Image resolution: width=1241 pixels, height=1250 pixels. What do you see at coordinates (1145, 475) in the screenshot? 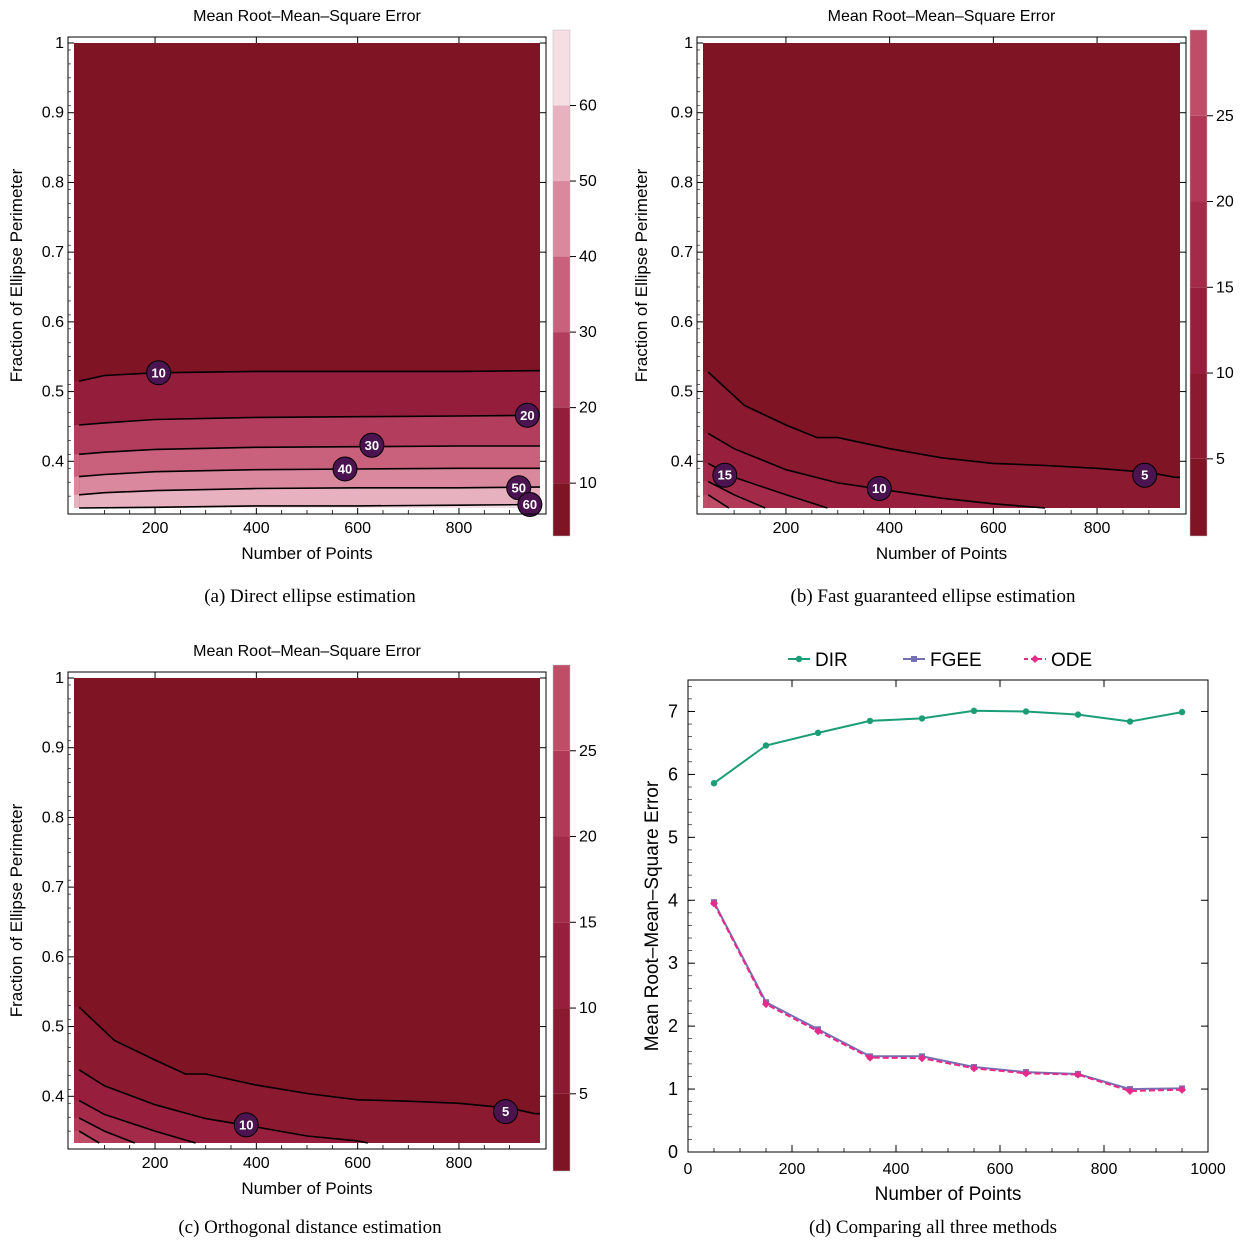
I see `contour-label-5: 5` at bounding box center [1145, 475].